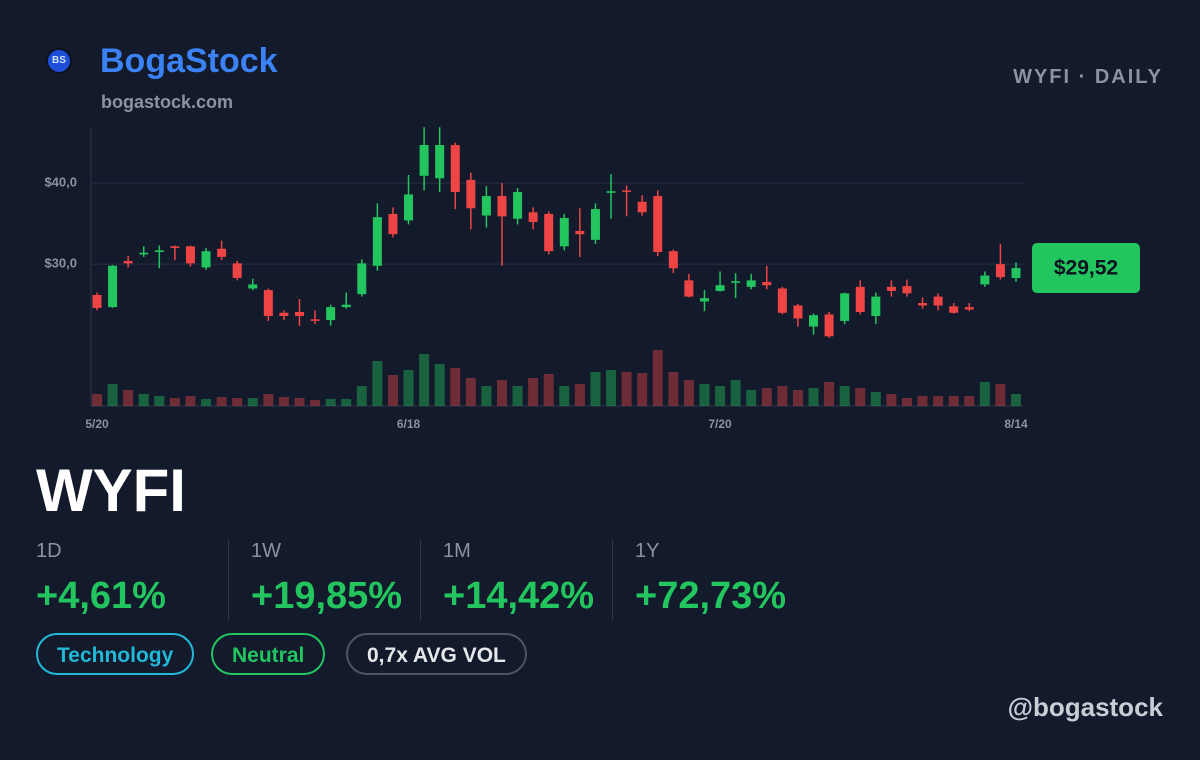 The height and width of the screenshot is (760, 1200). I want to click on logo: BS, so click(59, 61).